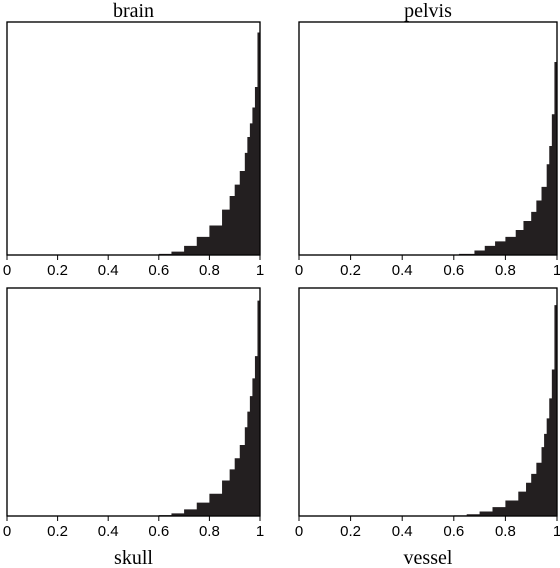  What do you see at coordinates (428, 11) in the screenshot?
I see `panel-title: pelvis` at bounding box center [428, 11].